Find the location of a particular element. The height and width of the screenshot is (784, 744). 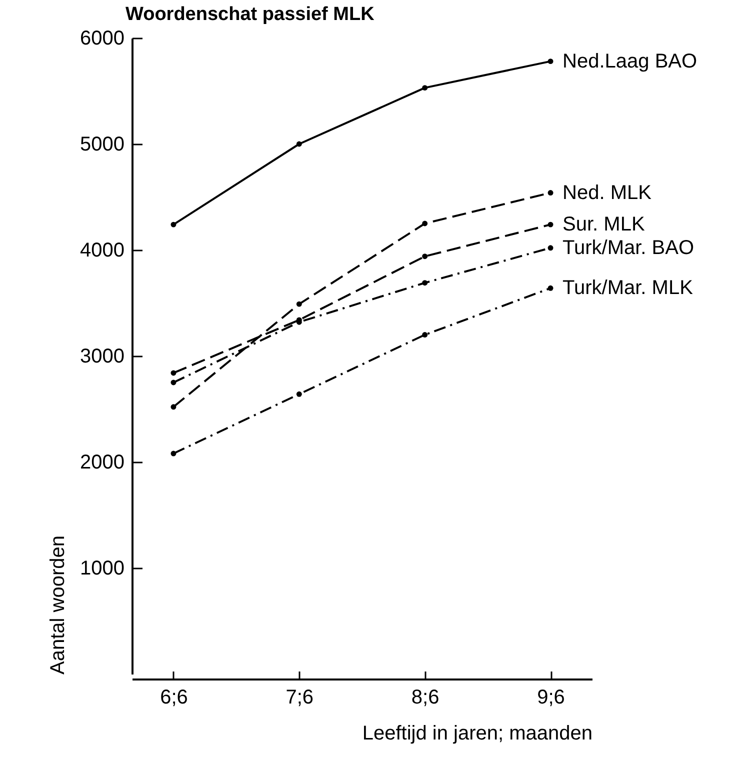

y-axis-title: Aantal woorden is located at coordinates (58, 605).